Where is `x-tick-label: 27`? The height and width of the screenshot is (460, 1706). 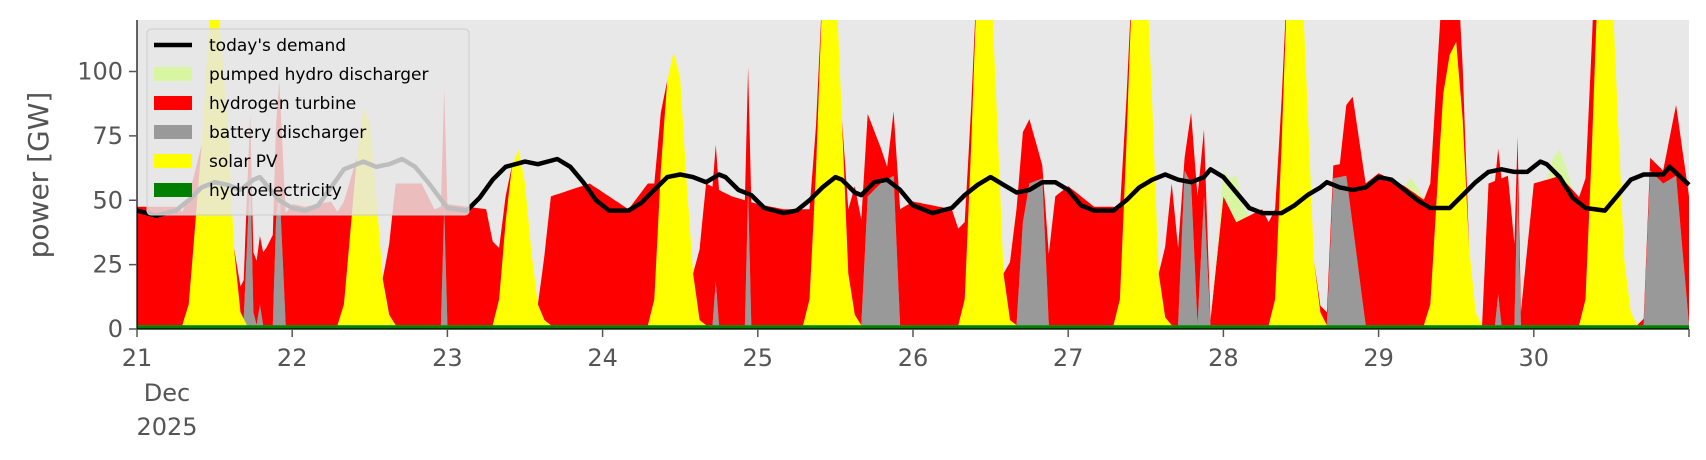
x-tick-label: 27 is located at coordinates (1068, 358).